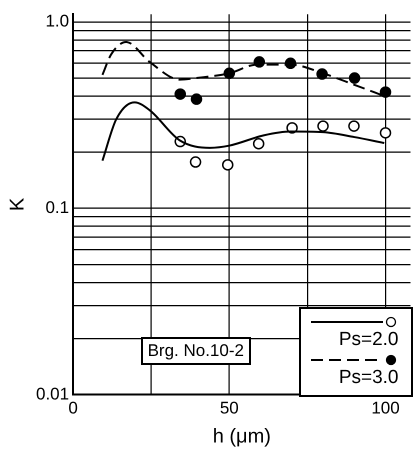 The width and height of the screenshot is (417, 455). I want to click on legend-label: Ps=3.0, so click(368, 377).